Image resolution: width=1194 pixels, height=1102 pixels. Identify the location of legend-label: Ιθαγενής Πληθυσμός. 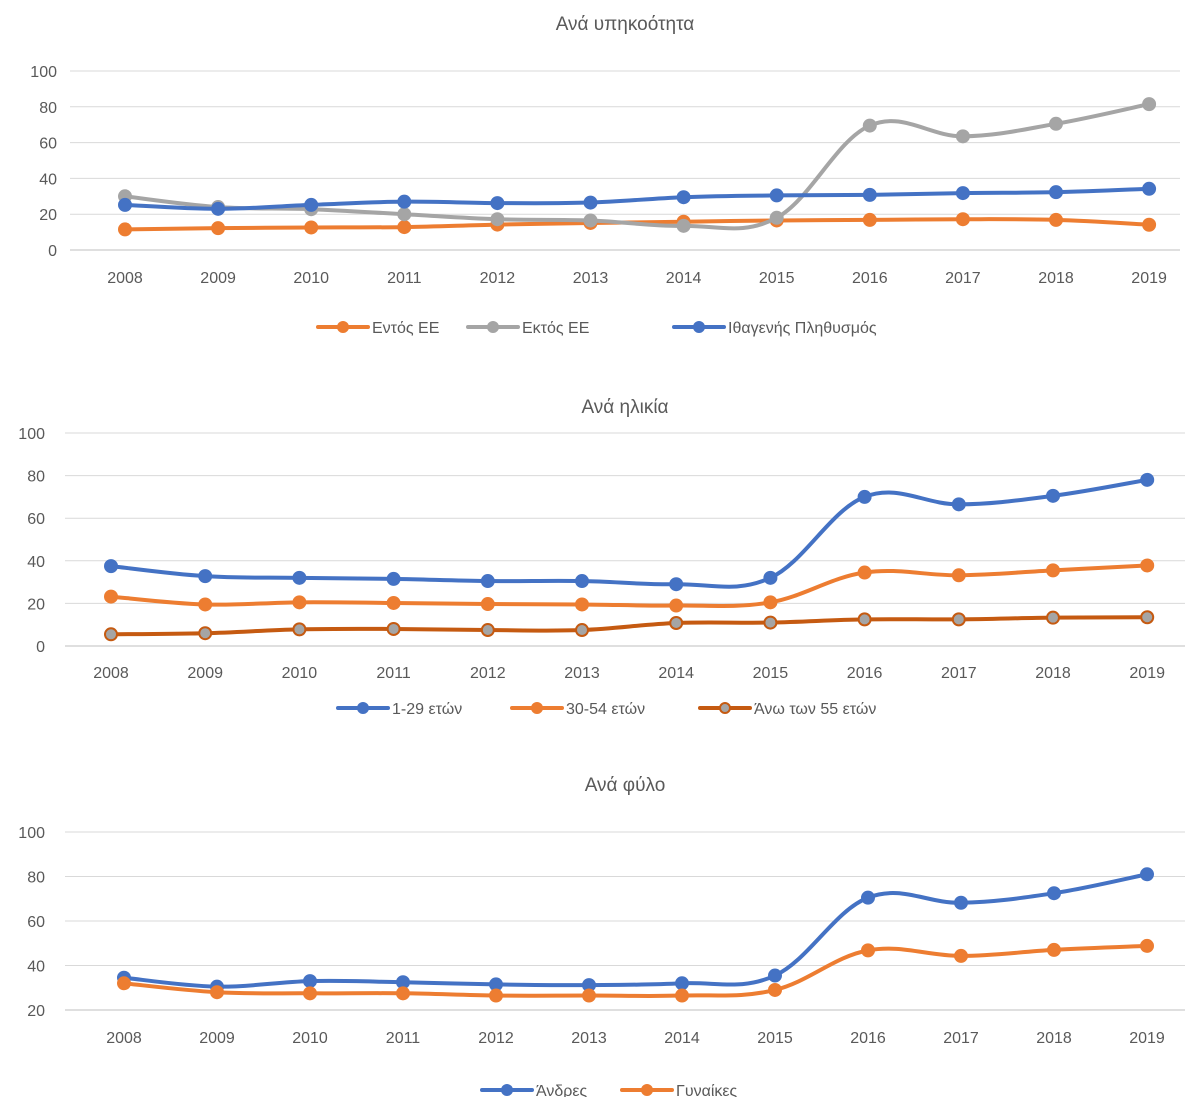
(802, 328).